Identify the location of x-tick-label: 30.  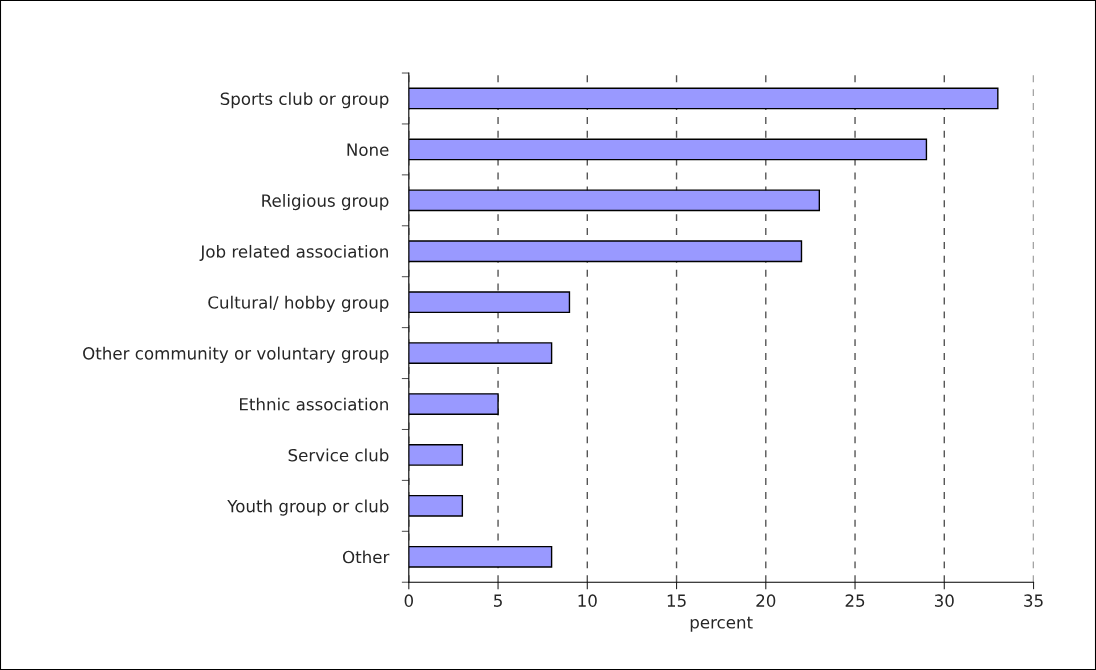
(944, 600).